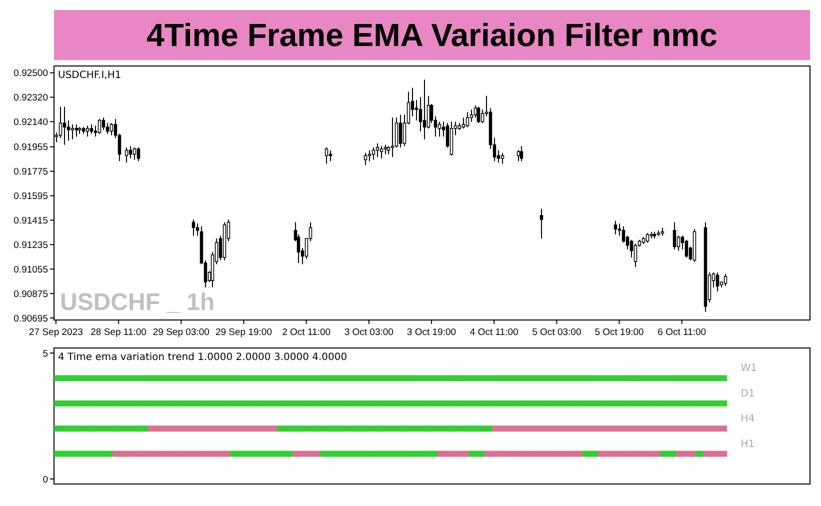  I want to click on text: D1, so click(747, 394).